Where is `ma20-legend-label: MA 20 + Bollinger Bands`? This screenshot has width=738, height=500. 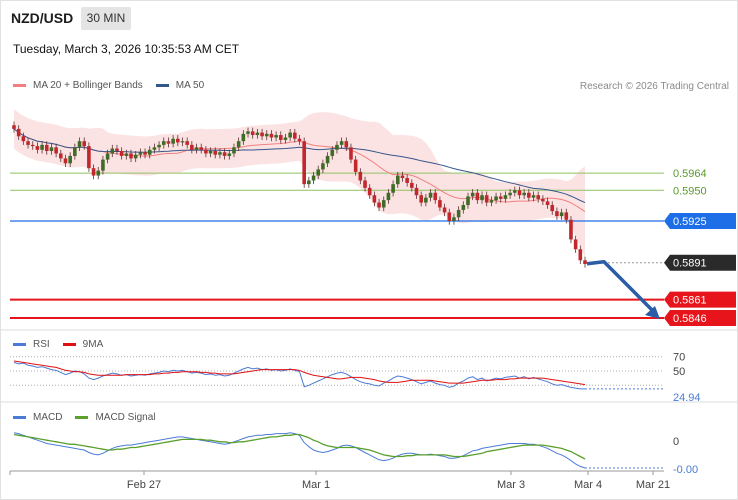 ma20-legend-label: MA 20 + Bollinger Bands is located at coordinates (88, 85).